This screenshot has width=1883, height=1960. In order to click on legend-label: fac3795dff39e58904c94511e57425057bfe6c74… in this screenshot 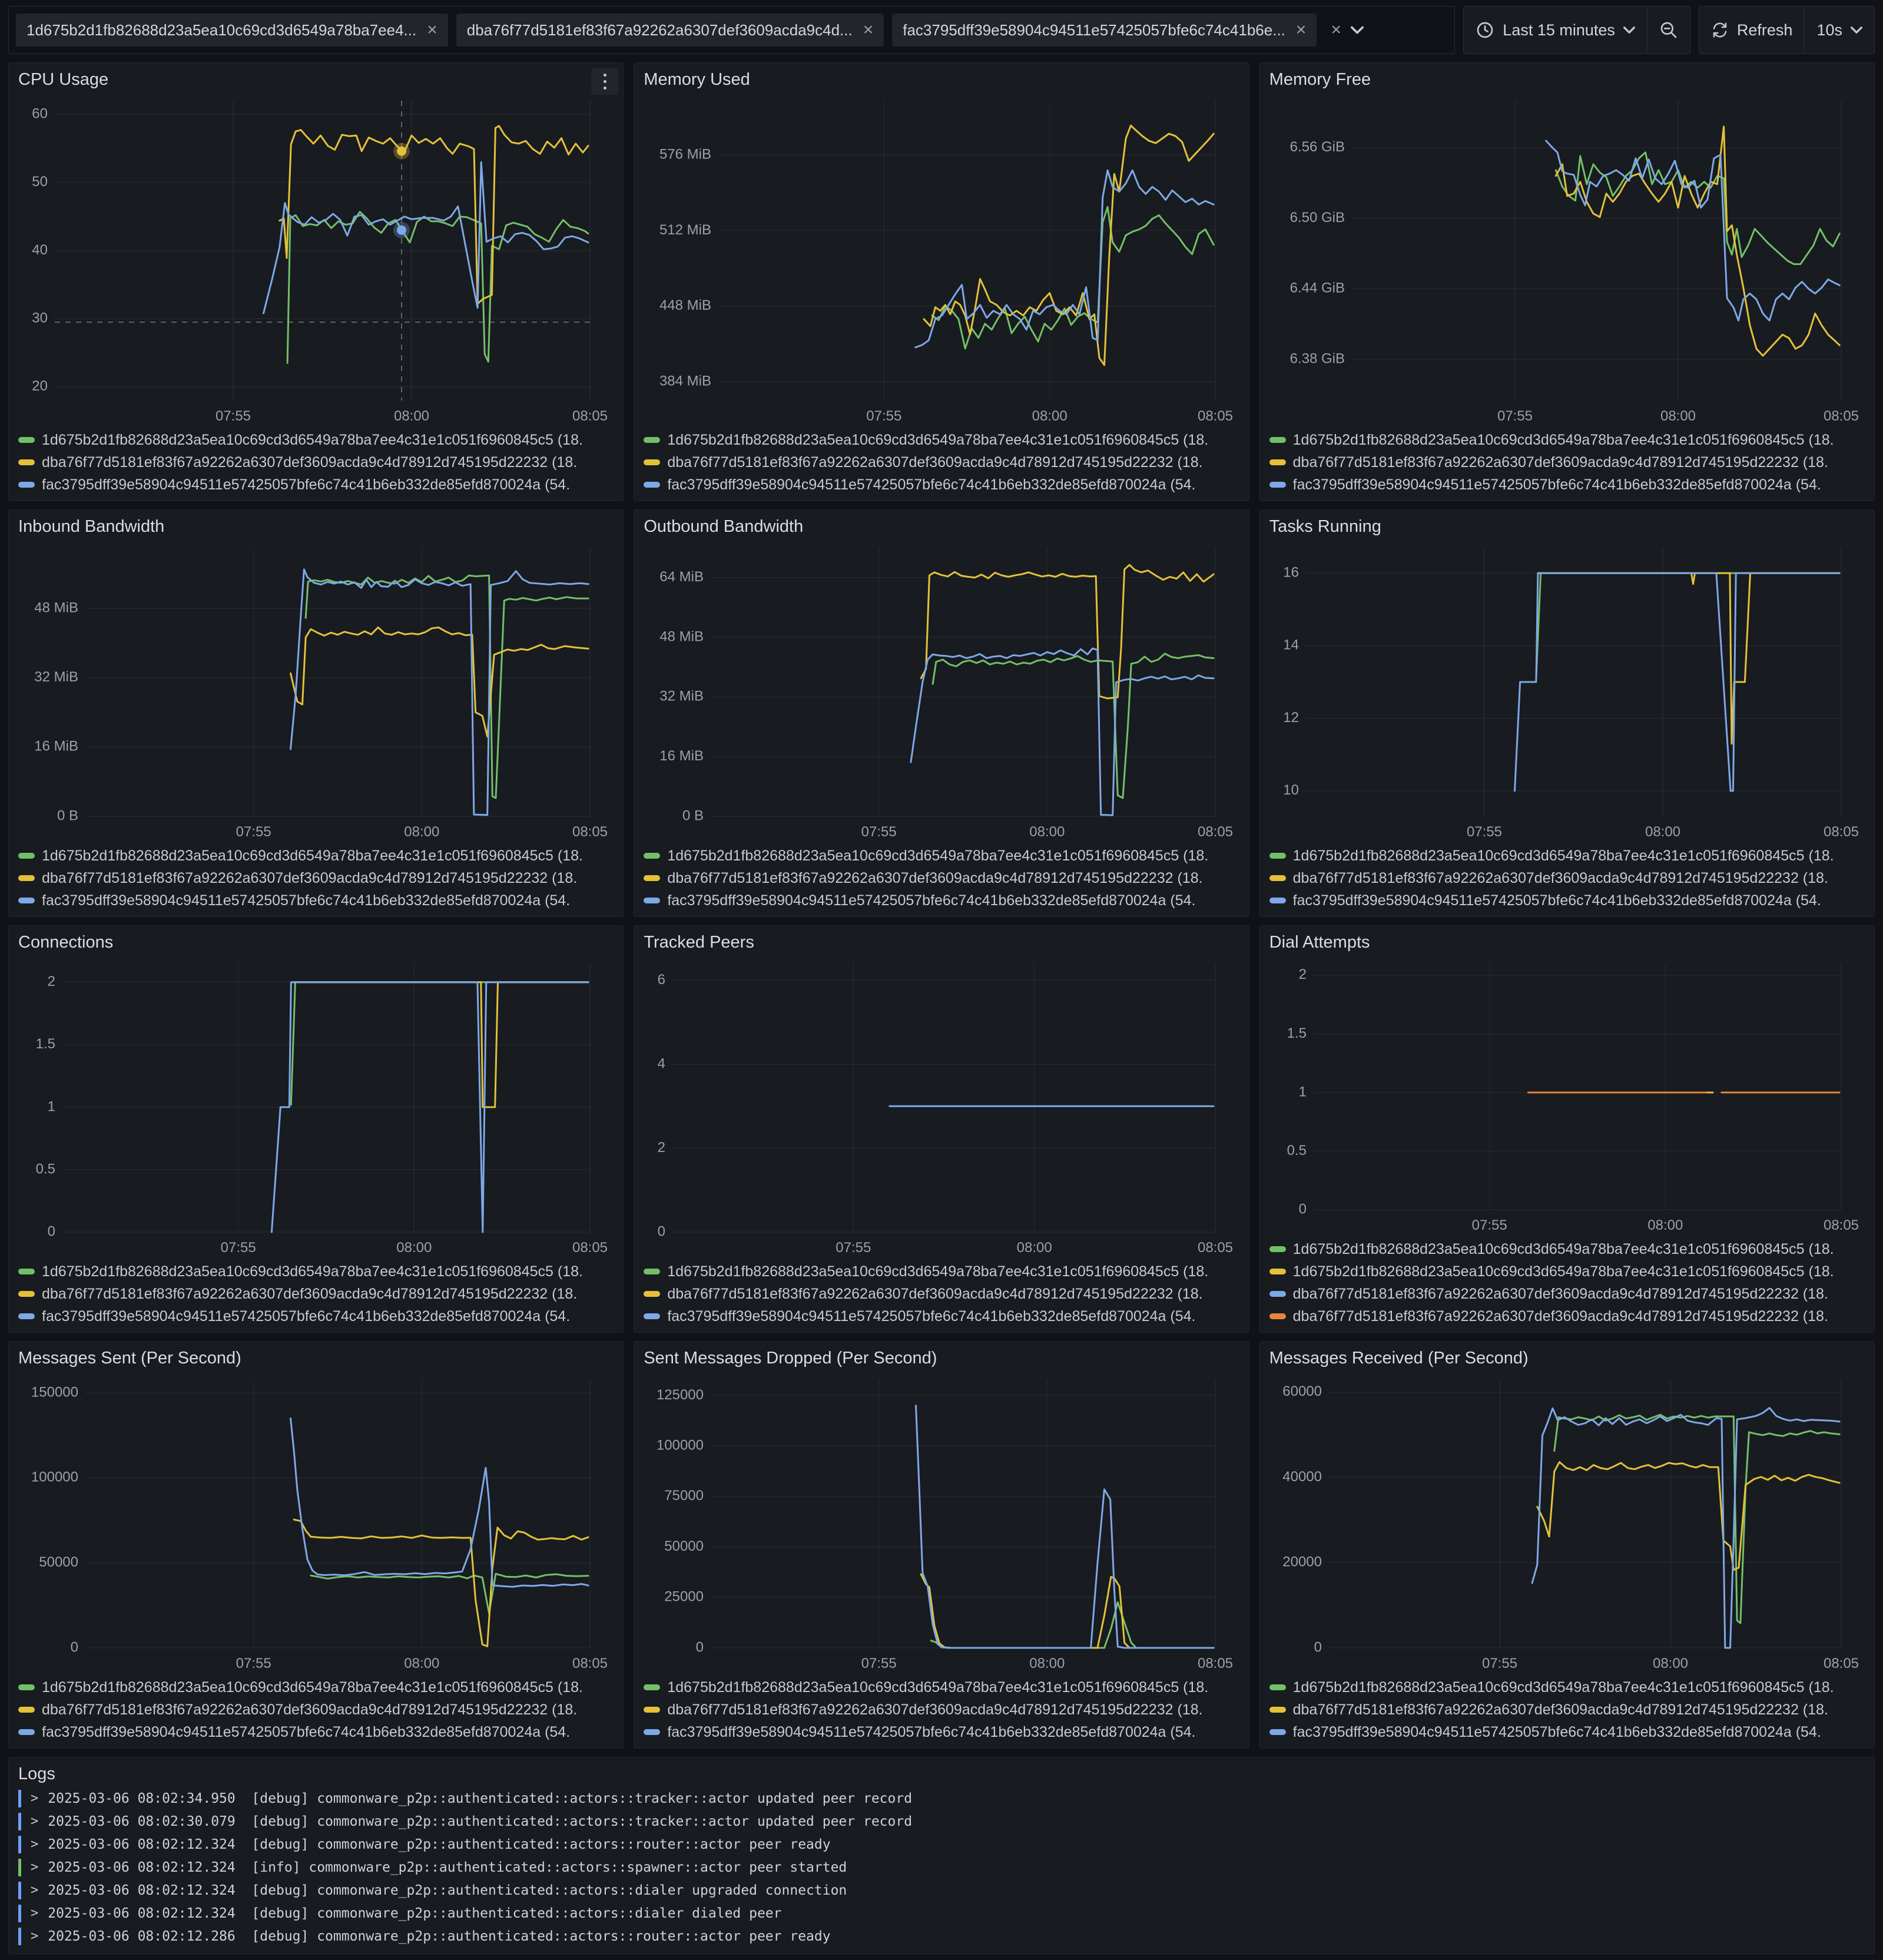, I will do `click(306, 1731)`.